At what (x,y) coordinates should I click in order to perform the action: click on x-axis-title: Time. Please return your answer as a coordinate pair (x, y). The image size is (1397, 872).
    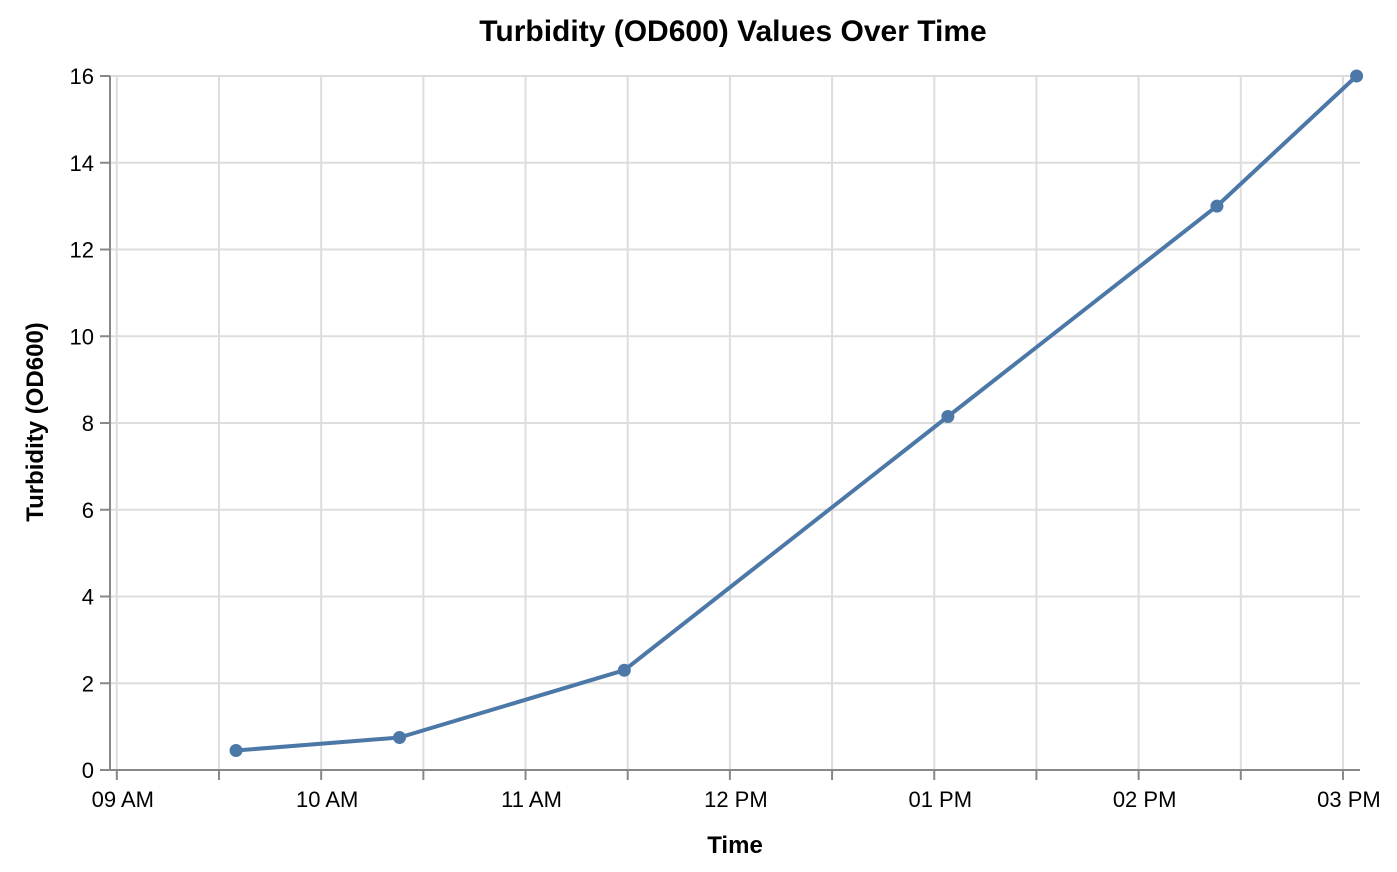
    Looking at the image, I should click on (735, 845).